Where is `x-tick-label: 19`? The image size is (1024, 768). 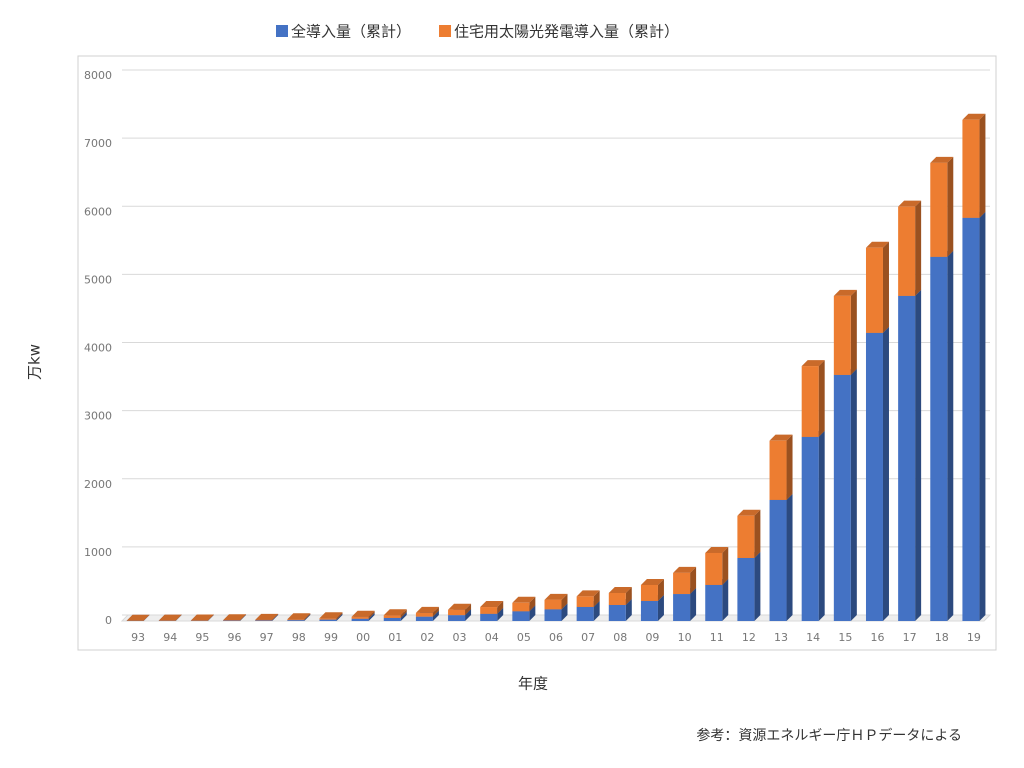
x-tick-label: 19 is located at coordinates (974, 637).